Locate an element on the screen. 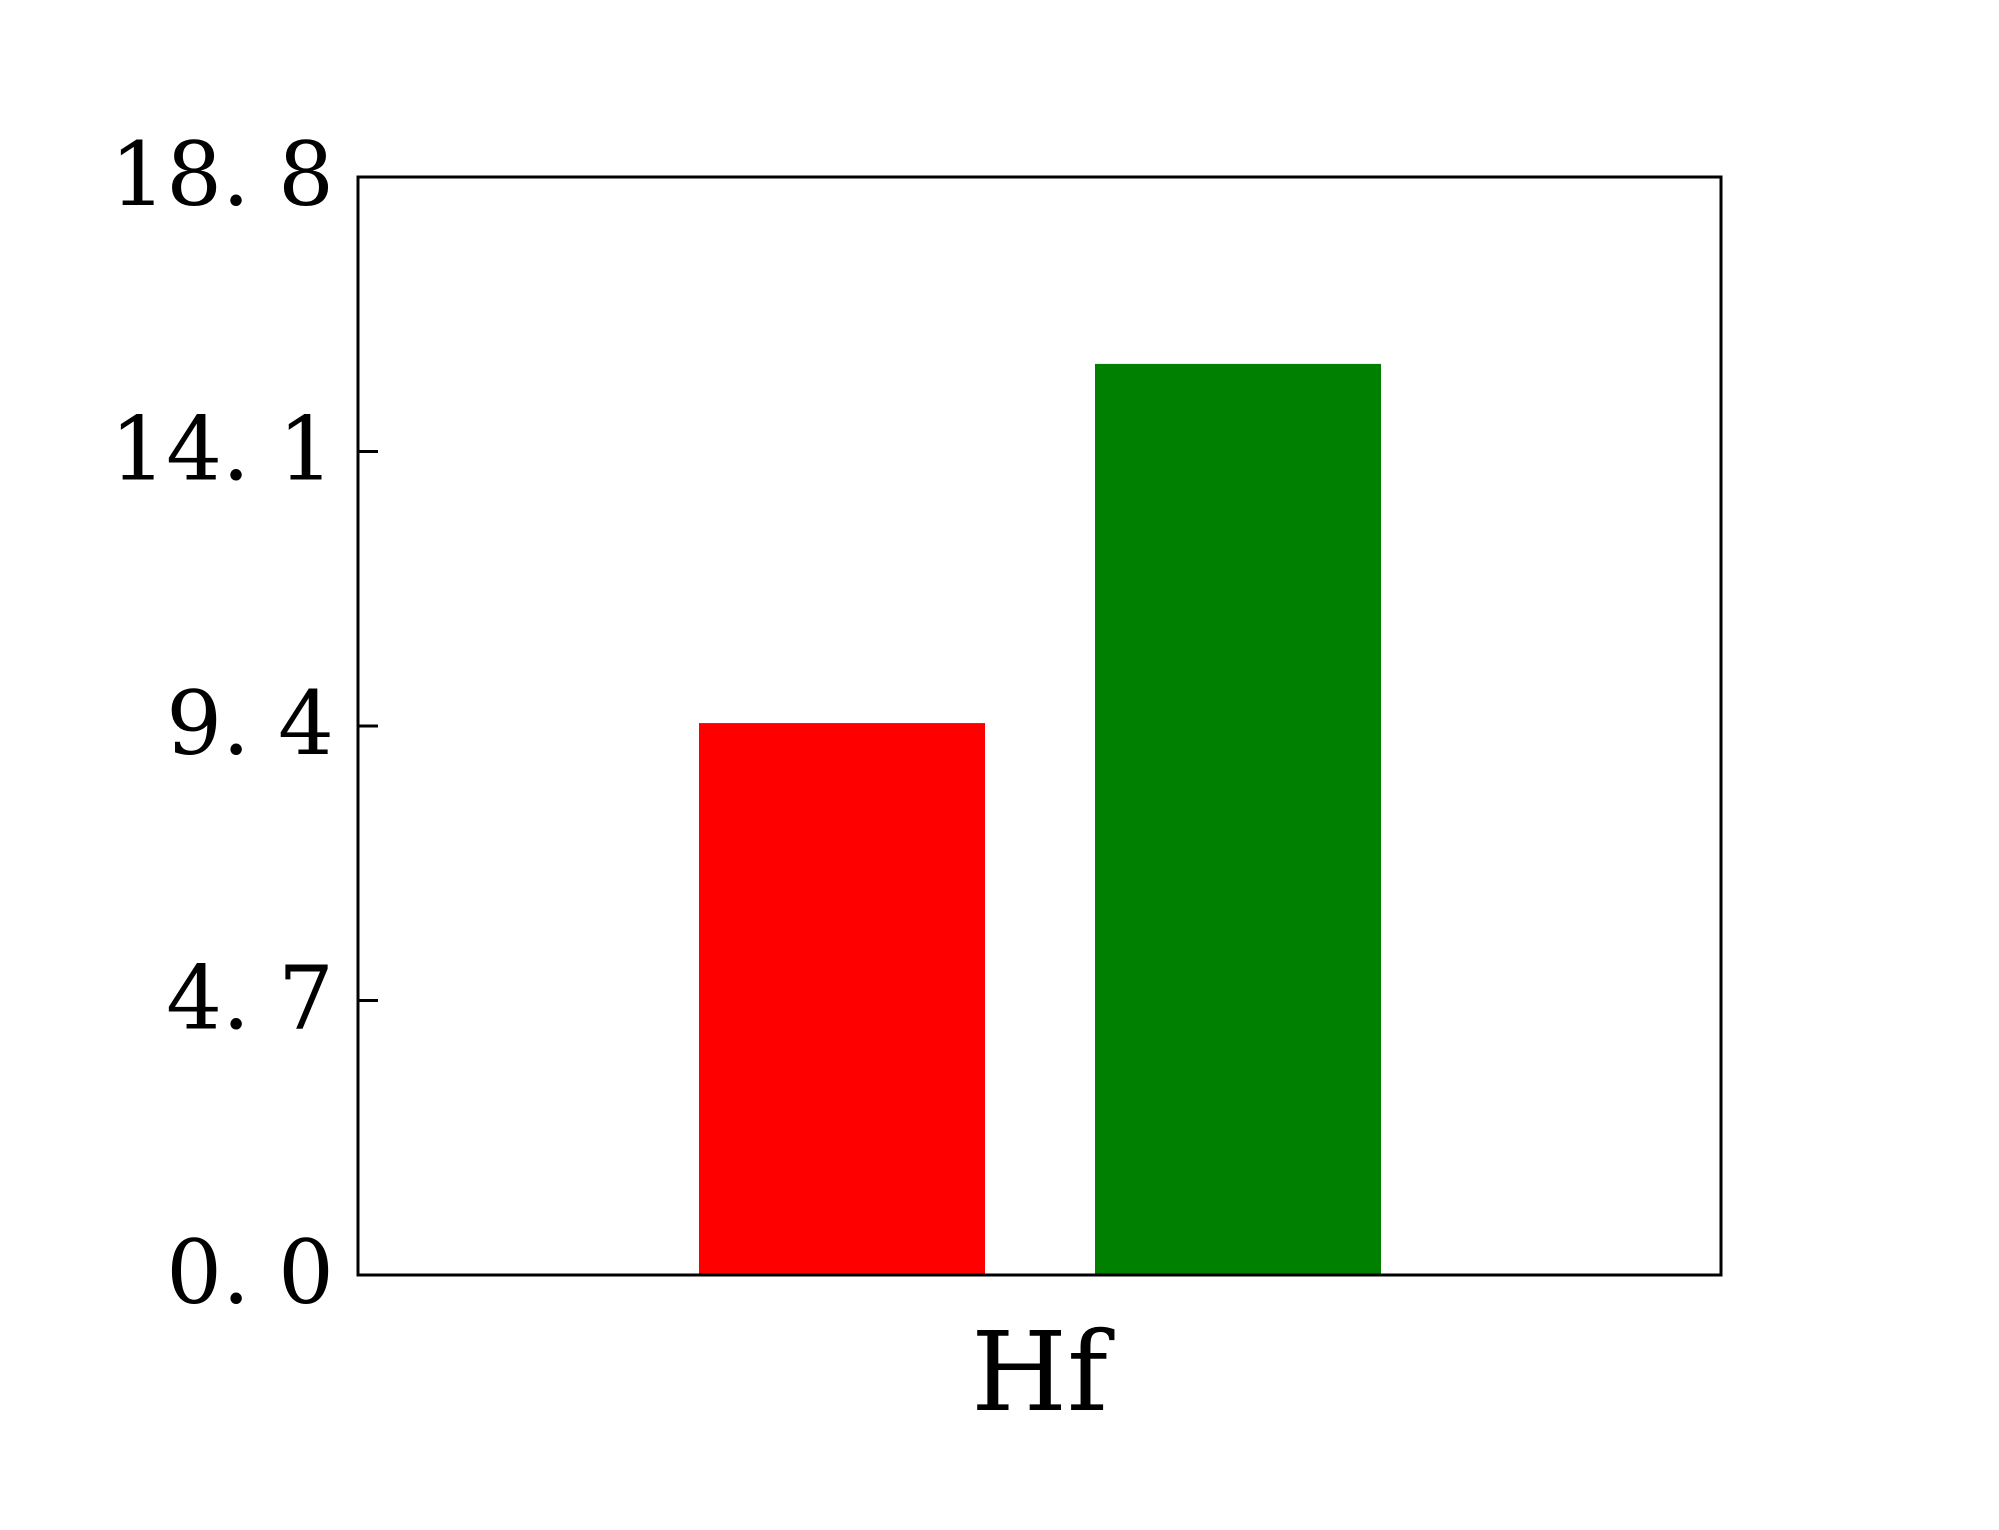 The height and width of the screenshot is (1530, 1999). y-tick-label: 9. 4 is located at coordinates (250, 723).